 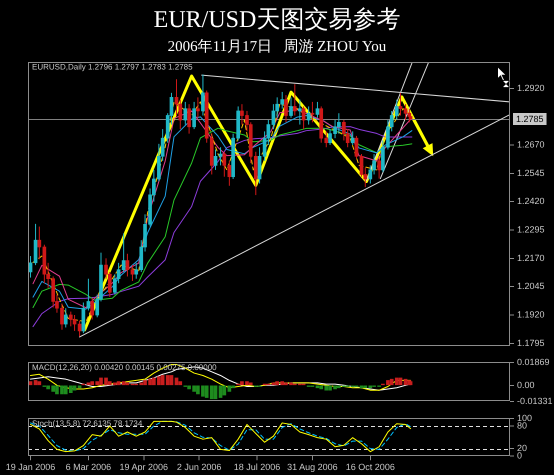 What do you see at coordinates (531, 257) in the screenshot?
I see `y-tick-label: 1.2170` at bounding box center [531, 257].